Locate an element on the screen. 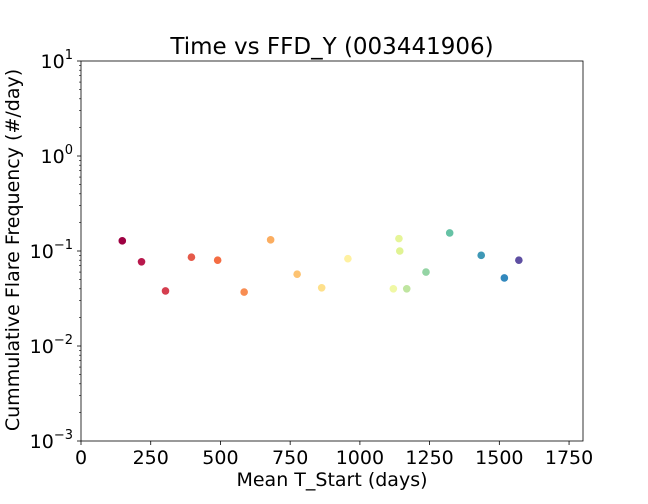  x-tick-label: 0 is located at coordinates (81, 458).